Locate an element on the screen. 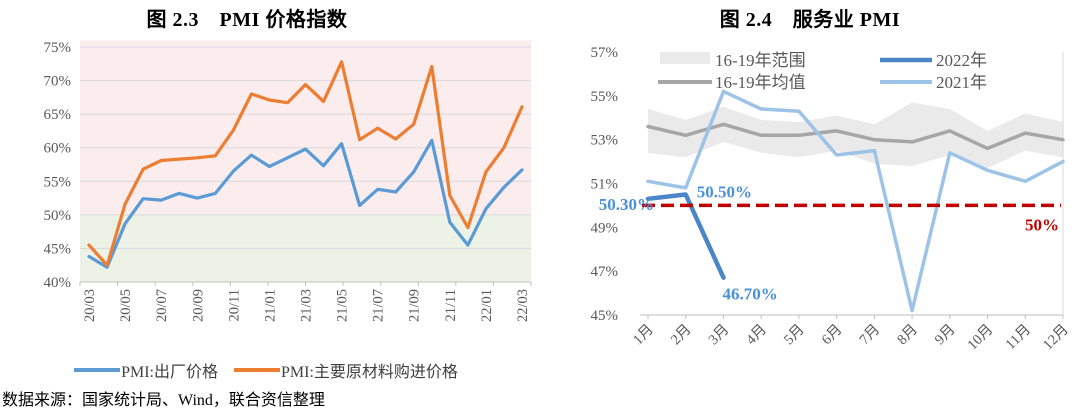  x-axis-tick-label: 4月 is located at coordinates (756, 335).